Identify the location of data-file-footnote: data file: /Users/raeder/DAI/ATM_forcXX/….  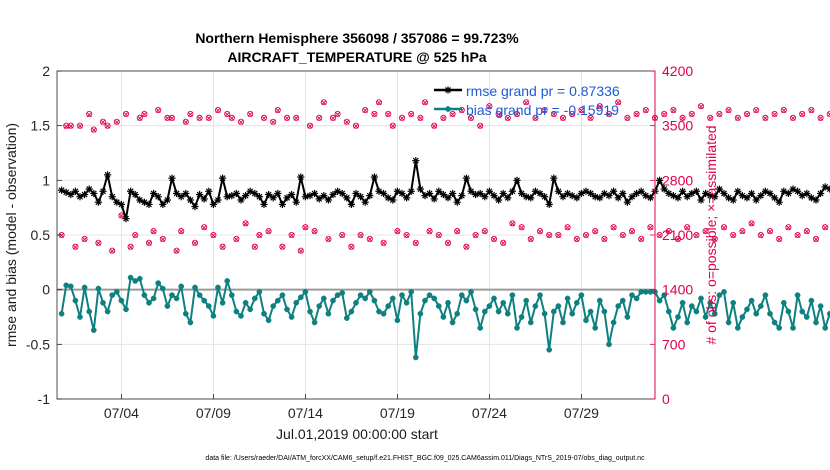
(425, 458).